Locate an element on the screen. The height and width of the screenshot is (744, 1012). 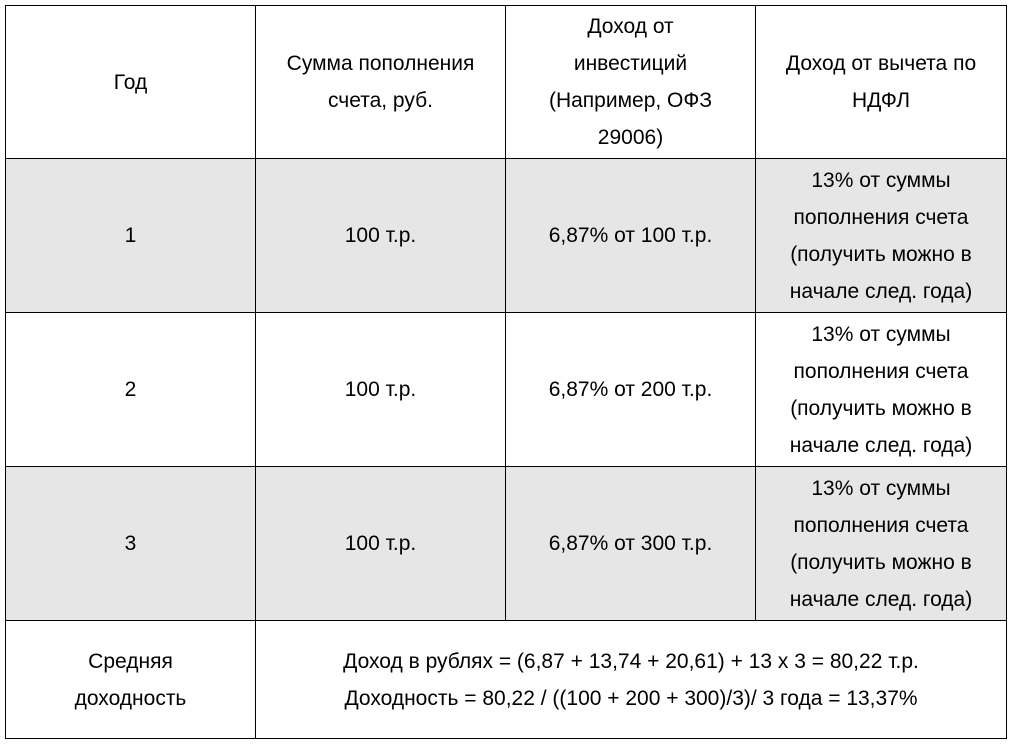
data-cell: 6,87% от 200 т.р. is located at coordinates (630, 389).